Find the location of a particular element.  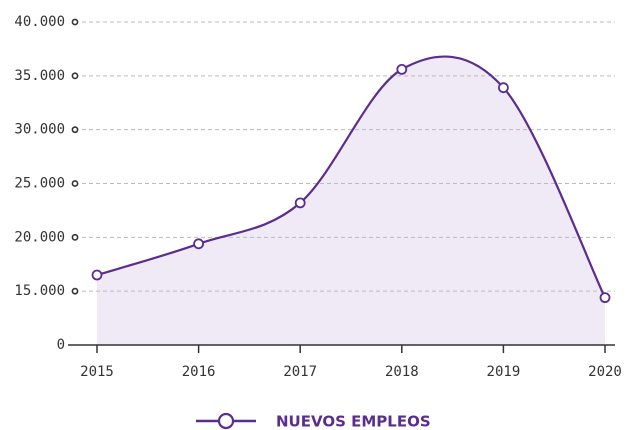

x-tick-label: 2017 is located at coordinates (300, 372).